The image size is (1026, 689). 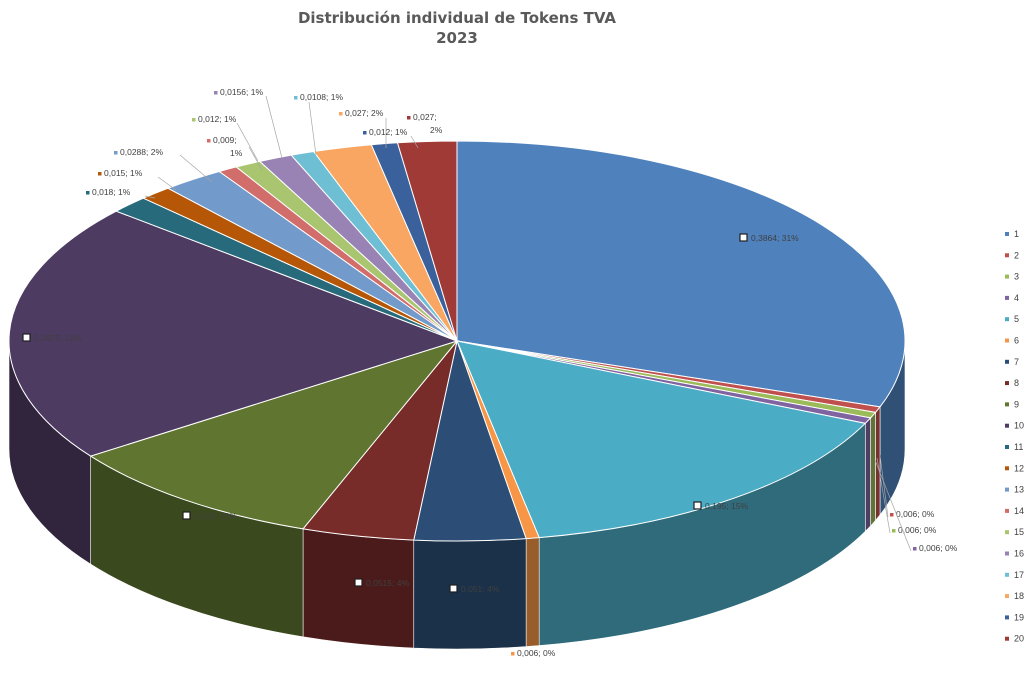 What do you see at coordinates (1016, 298) in the screenshot?
I see `legend-label: 4` at bounding box center [1016, 298].